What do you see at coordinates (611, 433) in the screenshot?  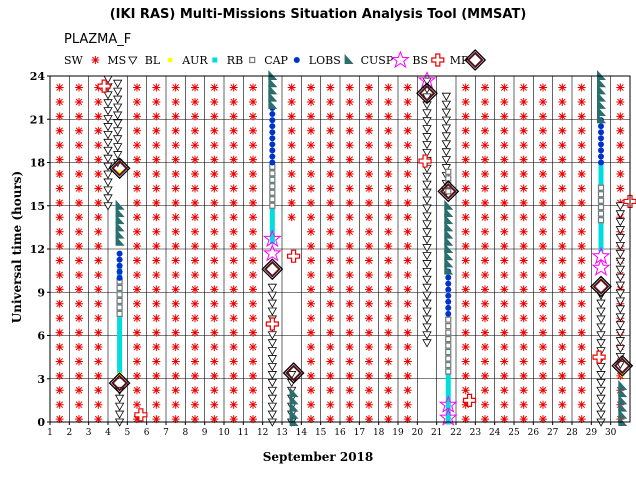 I see `x-tick-label: 30` at bounding box center [611, 433].